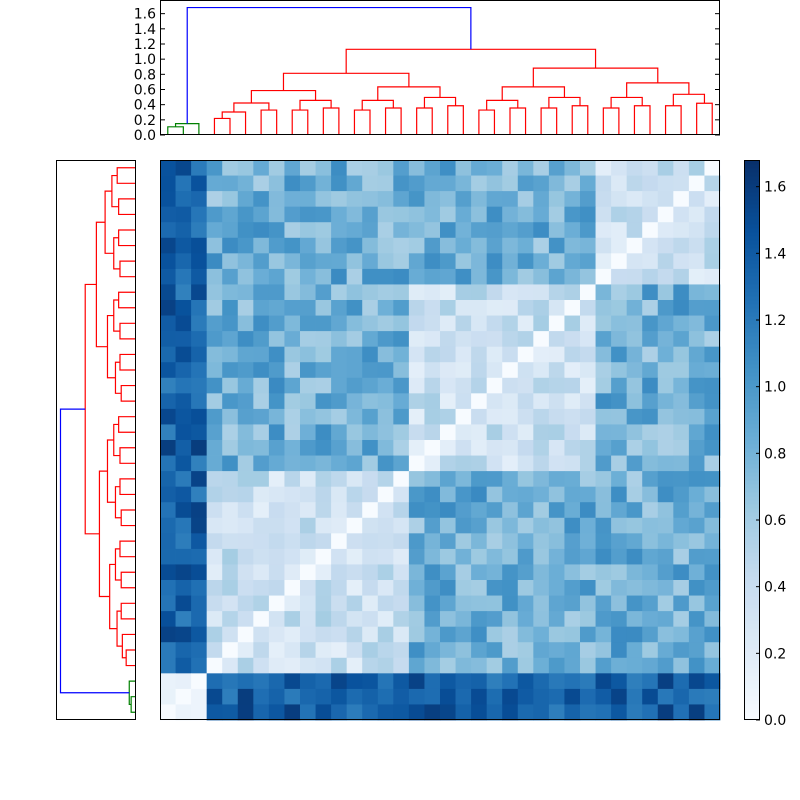 This screenshot has height=800, width=800. Describe the element at coordinates (145, 15) in the screenshot. I see `y-tick-label: 1.6` at that location.